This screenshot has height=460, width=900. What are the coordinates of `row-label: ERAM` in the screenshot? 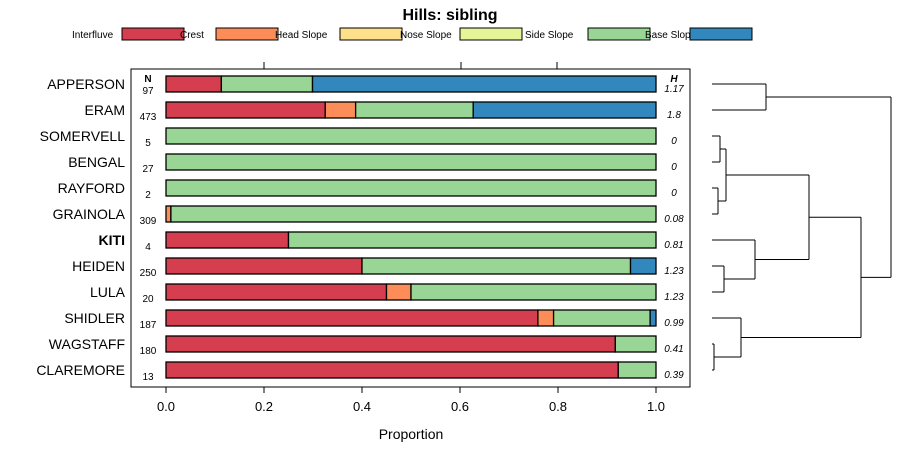 It's located at (105, 110).